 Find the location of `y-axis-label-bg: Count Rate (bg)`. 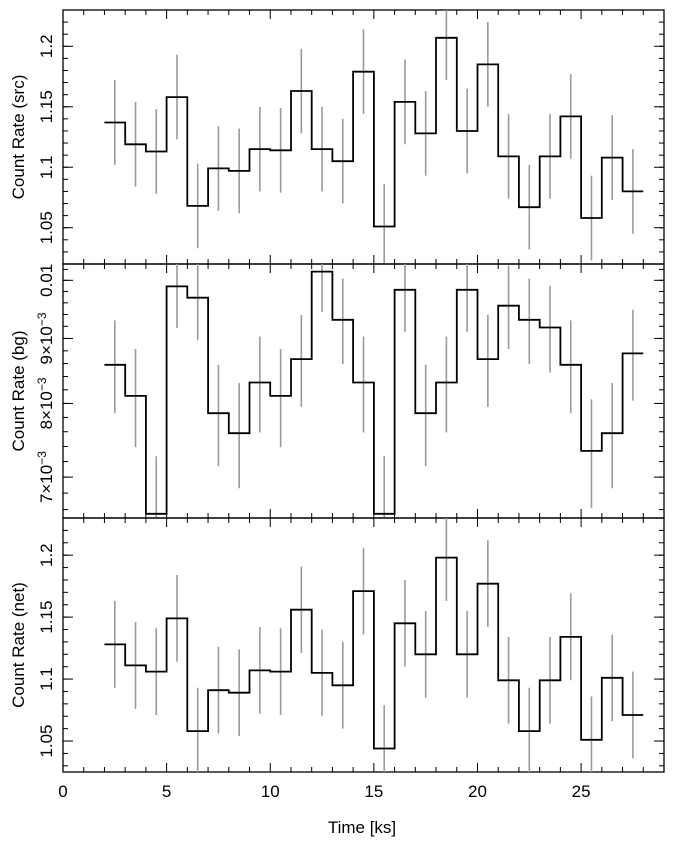

y-axis-label-bg: Count Rate (bg) is located at coordinates (18, 391).